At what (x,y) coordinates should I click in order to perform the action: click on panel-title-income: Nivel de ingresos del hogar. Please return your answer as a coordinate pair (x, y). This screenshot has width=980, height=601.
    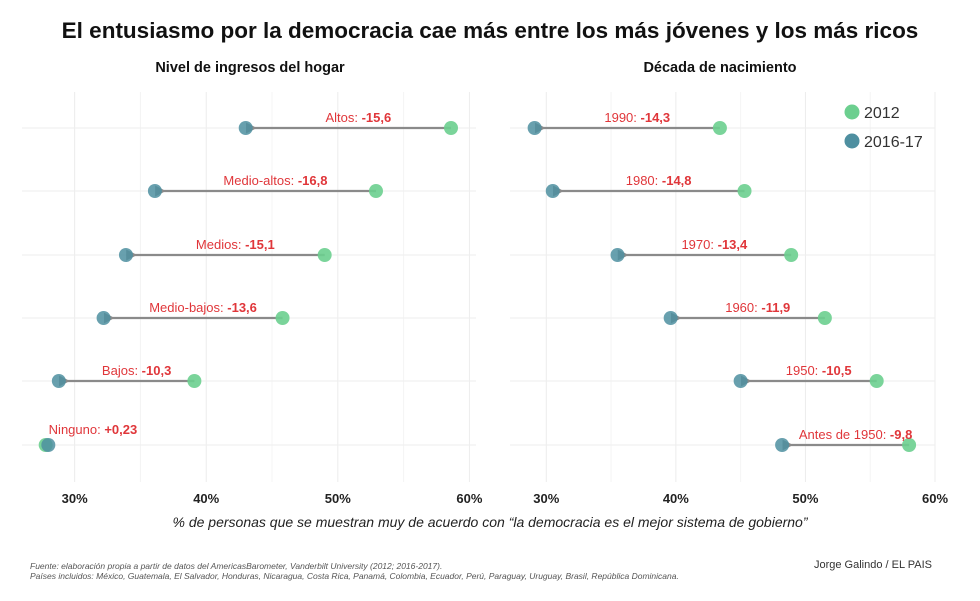
    Looking at the image, I should click on (250, 68).